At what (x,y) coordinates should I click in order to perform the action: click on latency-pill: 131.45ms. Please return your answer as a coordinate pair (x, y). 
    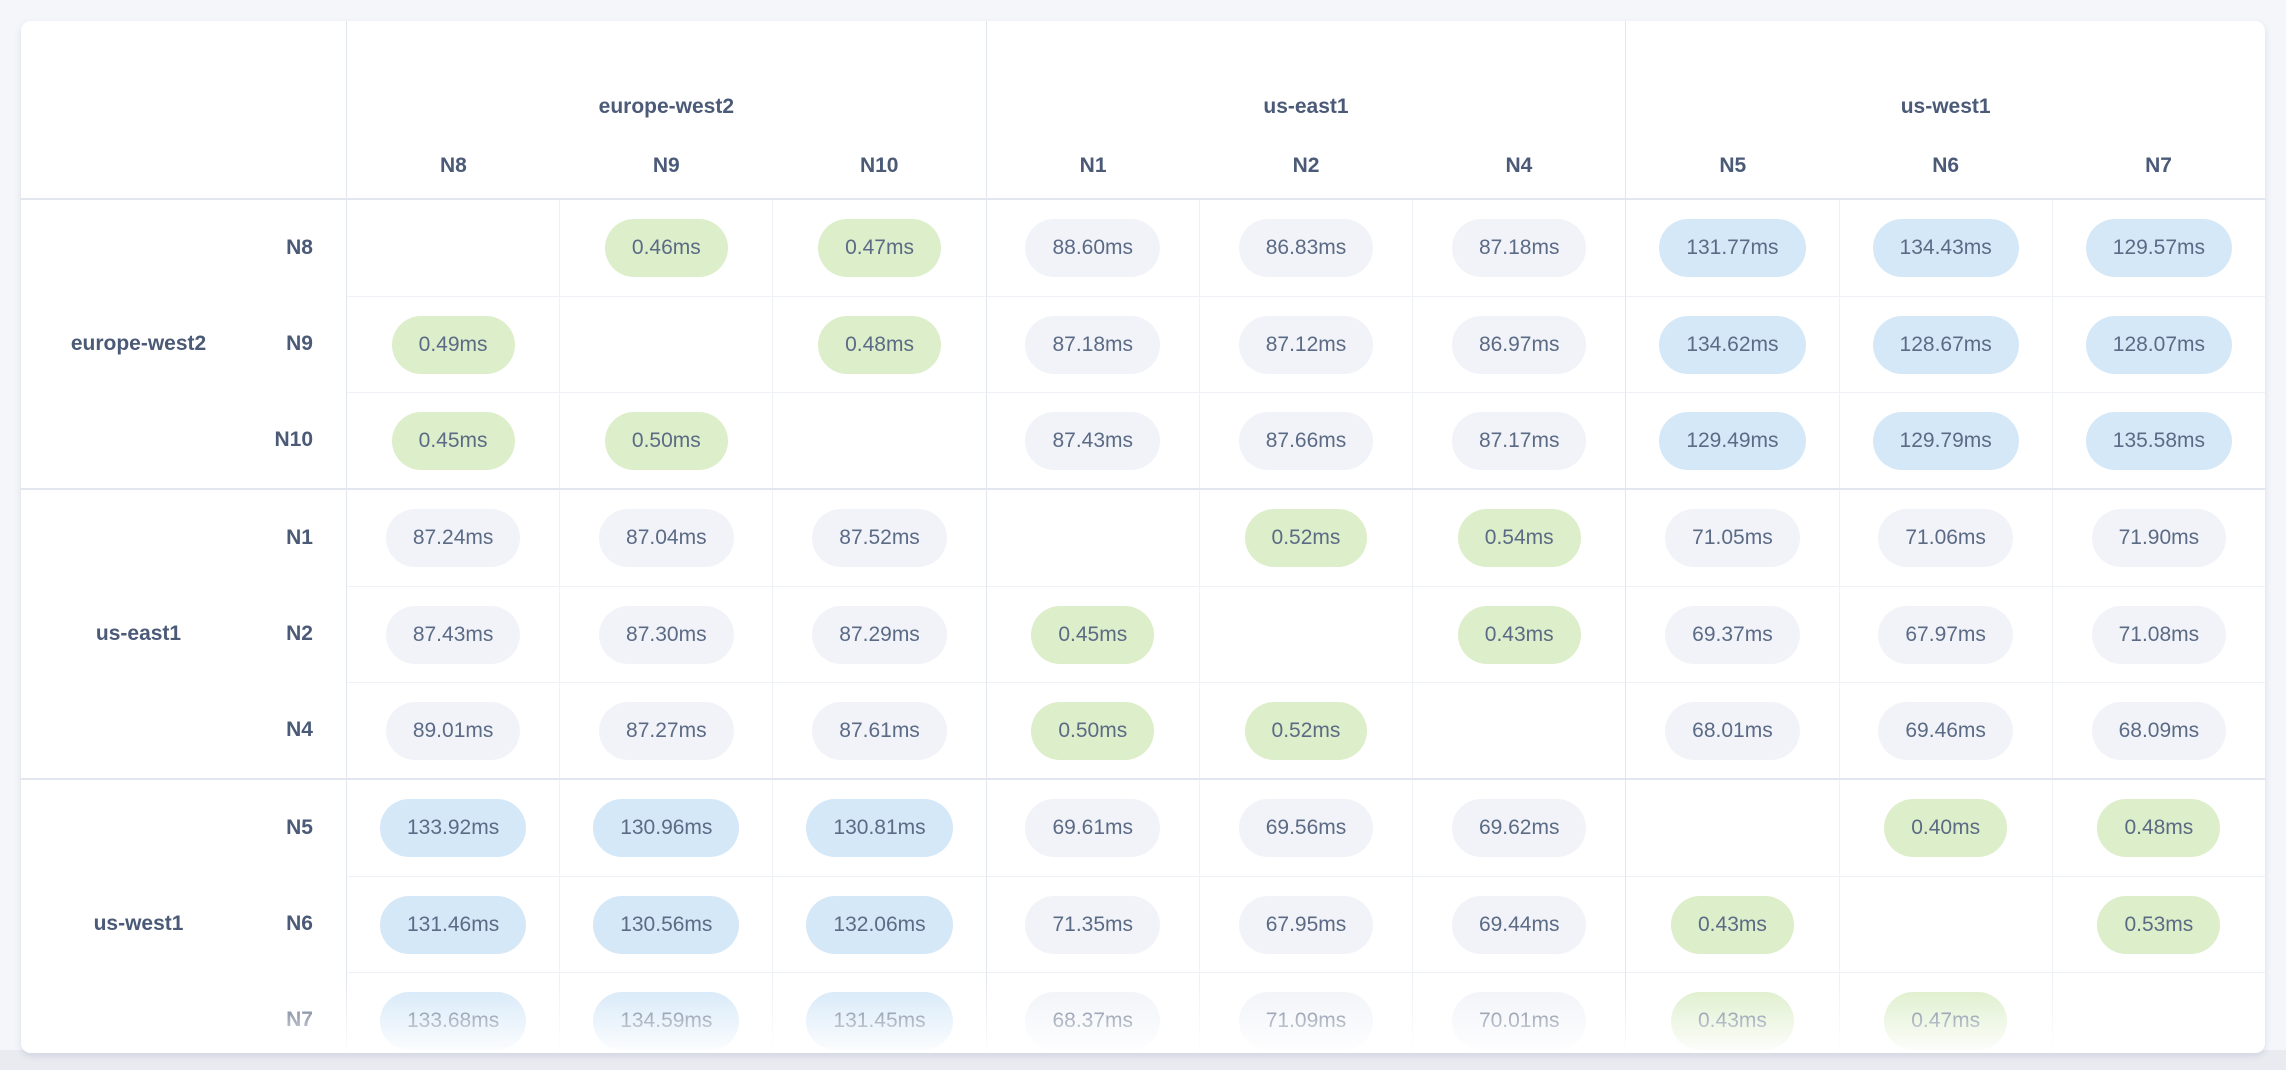
    Looking at the image, I should click on (879, 1020).